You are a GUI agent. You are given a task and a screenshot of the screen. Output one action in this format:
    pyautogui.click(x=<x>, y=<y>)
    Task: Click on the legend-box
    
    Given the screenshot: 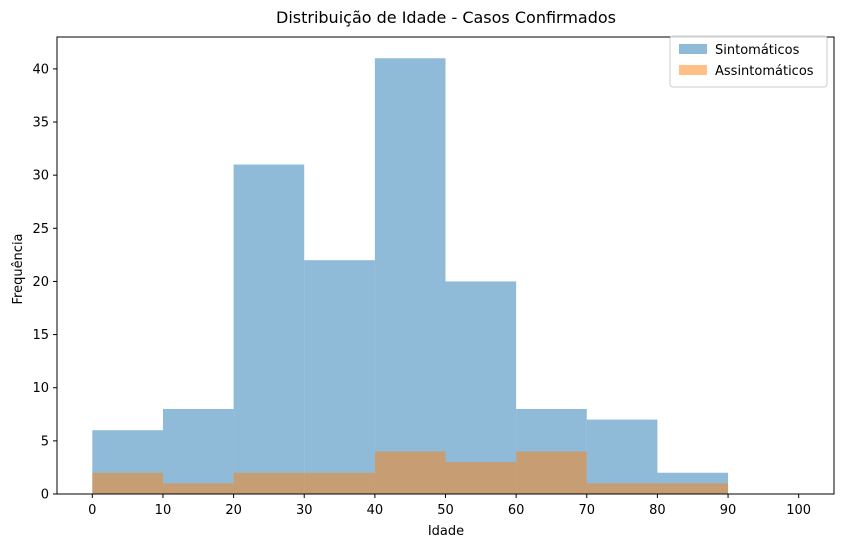 What is the action you would take?
    pyautogui.click(x=748, y=61)
    